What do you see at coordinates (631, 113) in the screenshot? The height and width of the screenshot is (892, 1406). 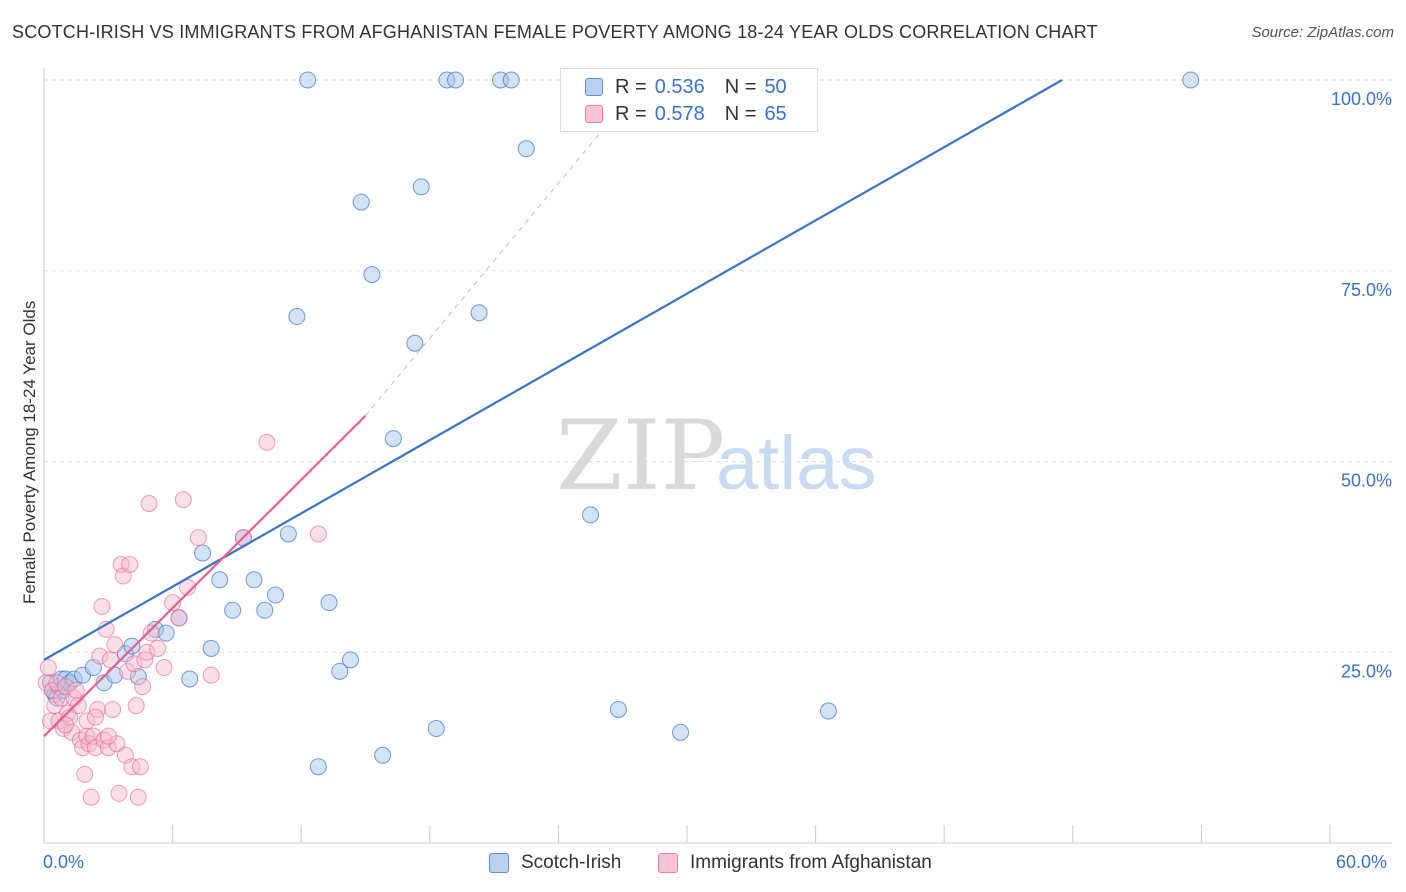 I see `legend-r-label: R =` at bounding box center [631, 113].